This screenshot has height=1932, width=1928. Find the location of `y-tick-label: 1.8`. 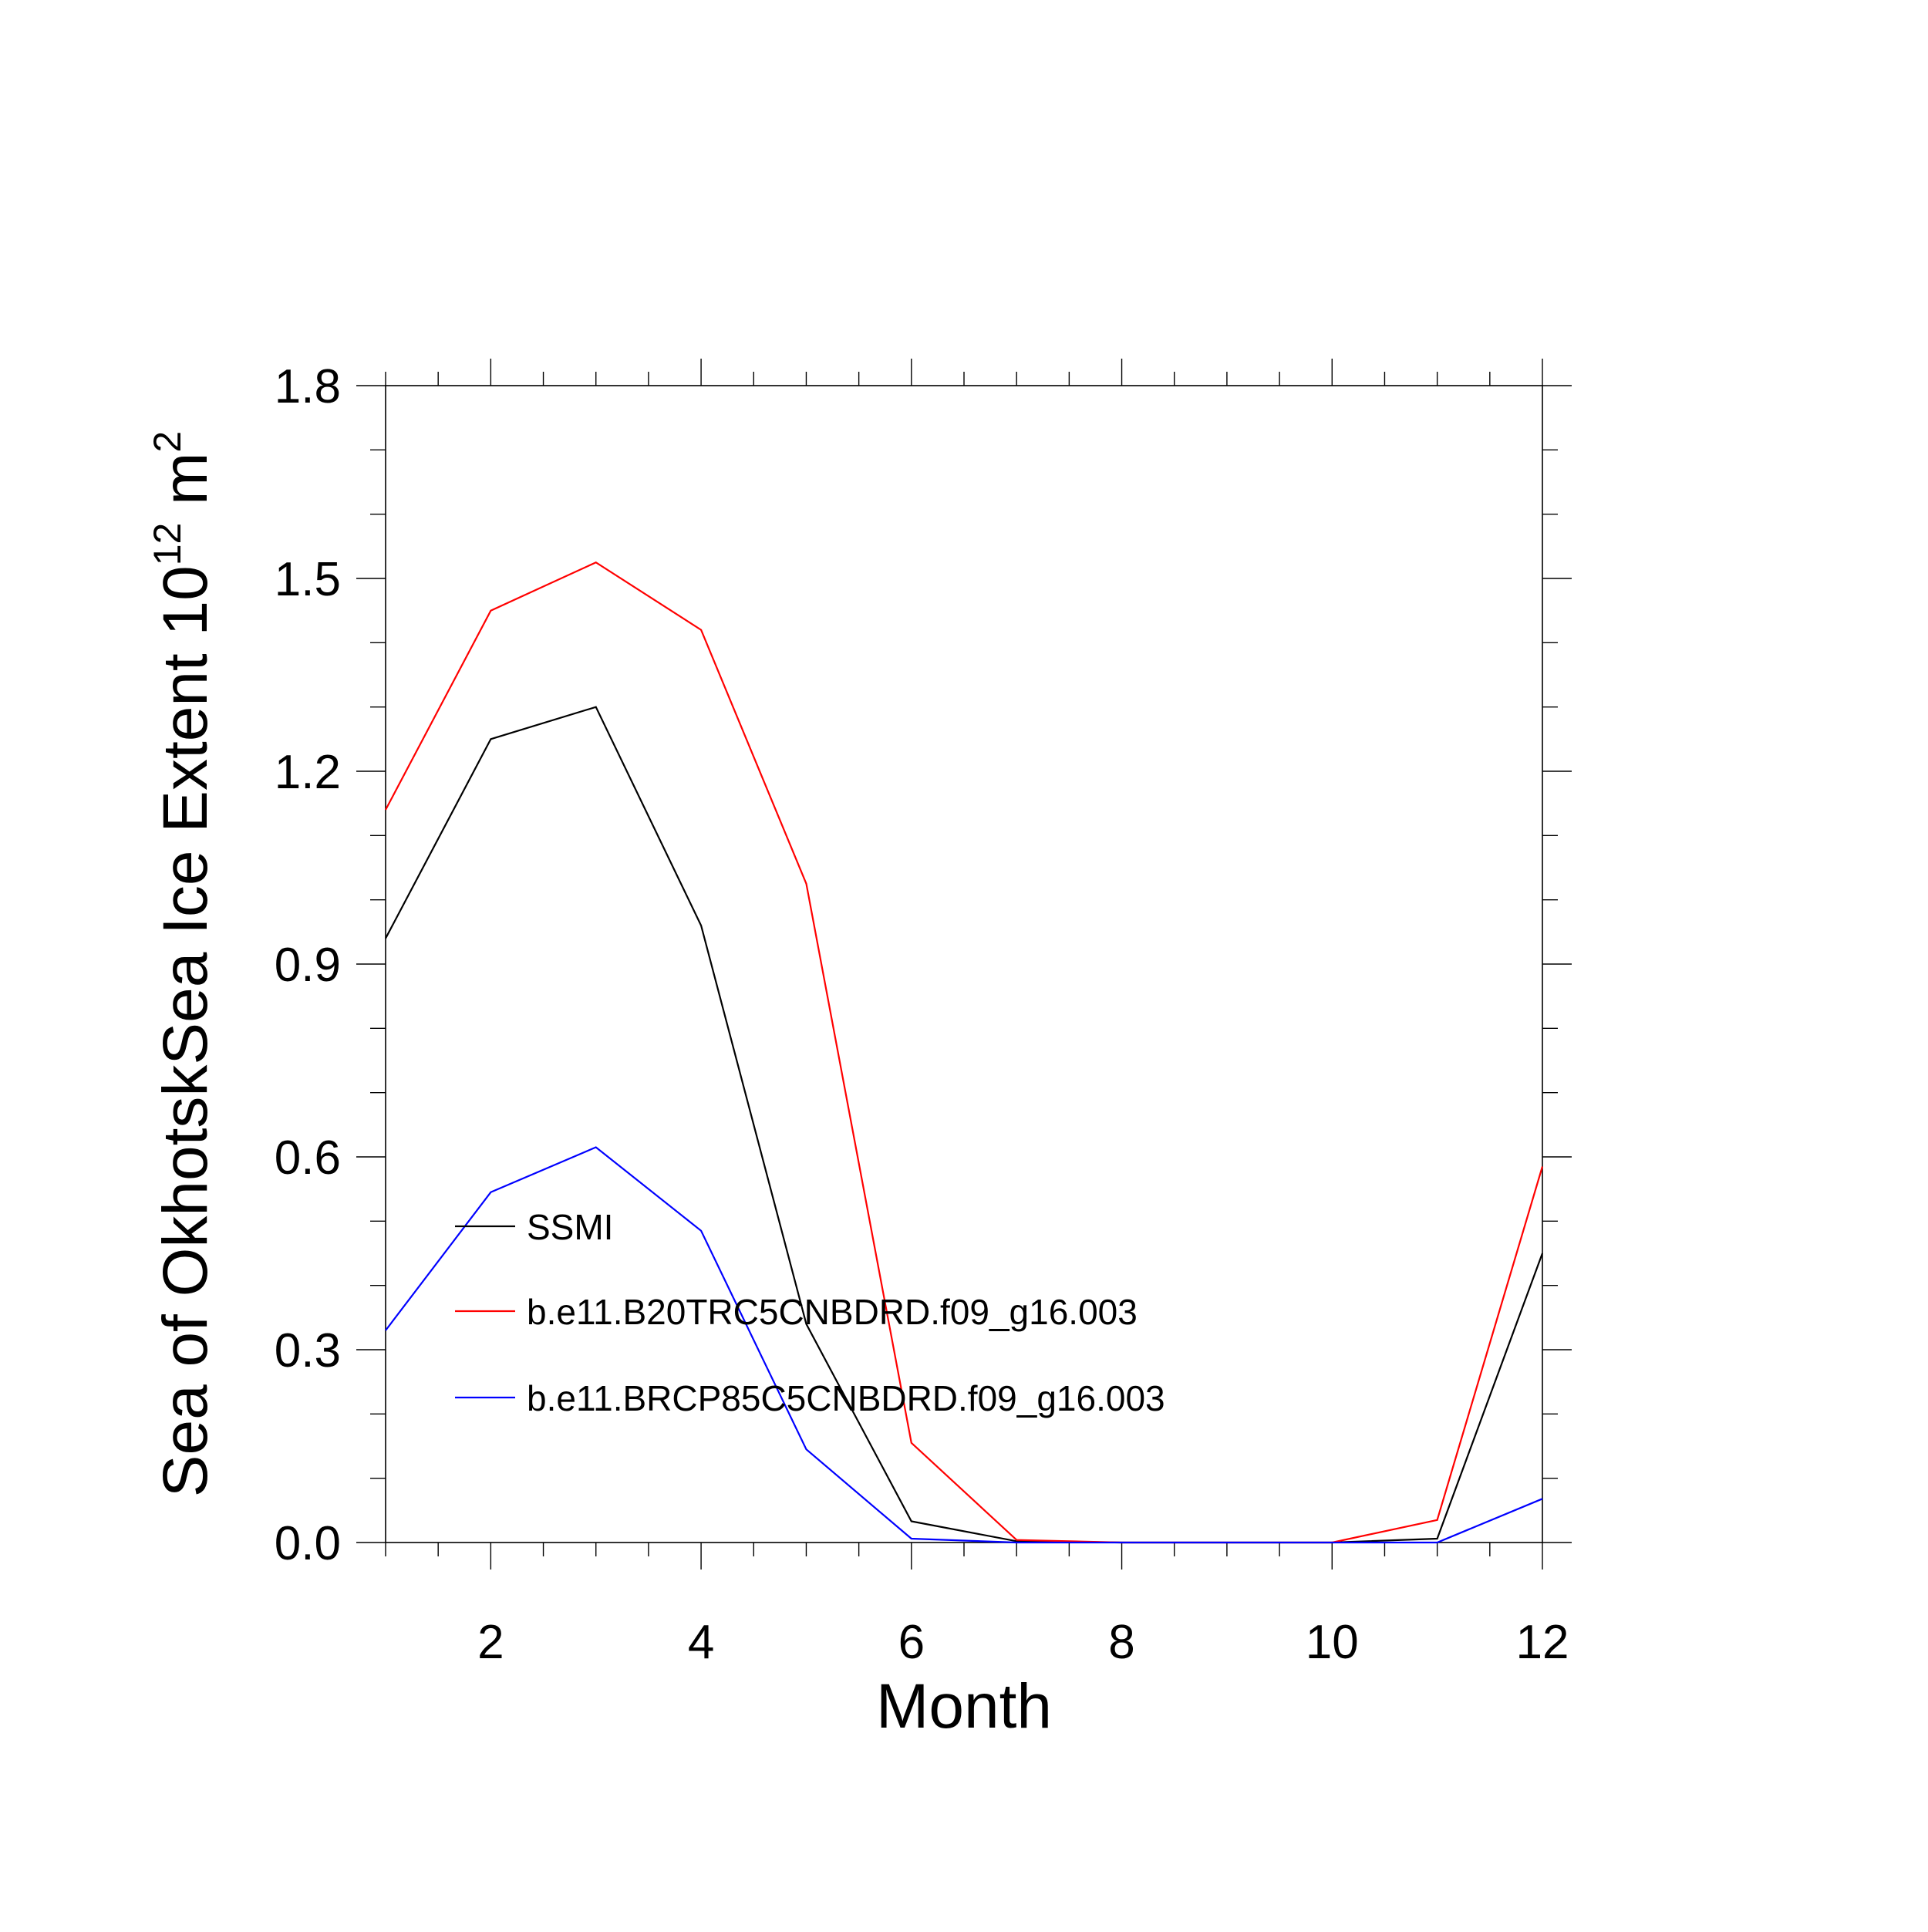

y-tick-label: 1.8 is located at coordinates (308, 386).